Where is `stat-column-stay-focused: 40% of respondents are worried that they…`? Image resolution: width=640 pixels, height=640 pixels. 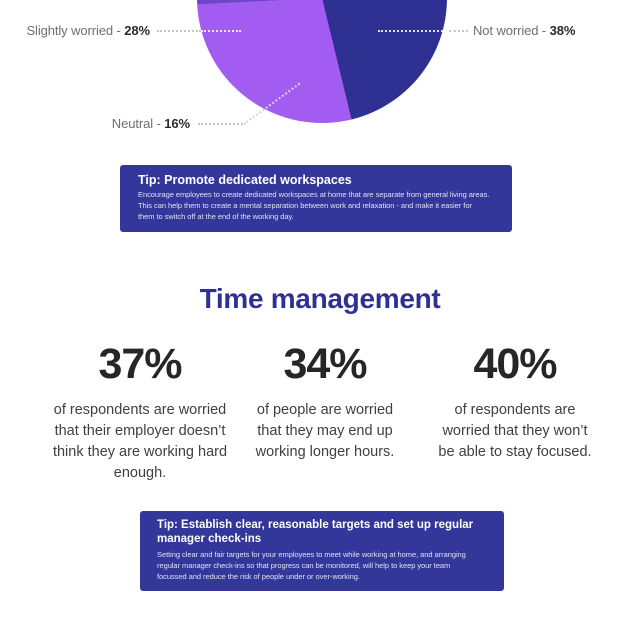
stat-column-stay-focused: 40% of respondents are worried that they… is located at coordinates (515, 401).